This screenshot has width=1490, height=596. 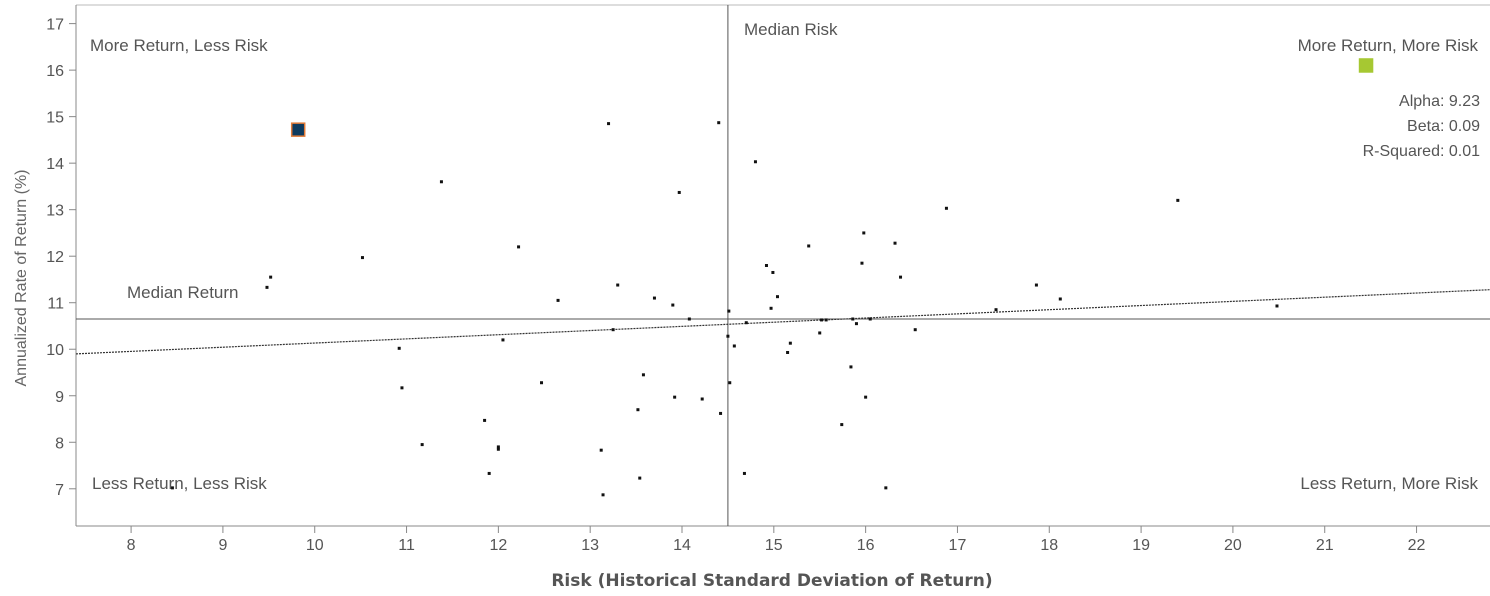 What do you see at coordinates (1422, 151) in the screenshot?
I see `r-squared-stat: R-Squared: 0.01` at bounding box center [1422, 151].